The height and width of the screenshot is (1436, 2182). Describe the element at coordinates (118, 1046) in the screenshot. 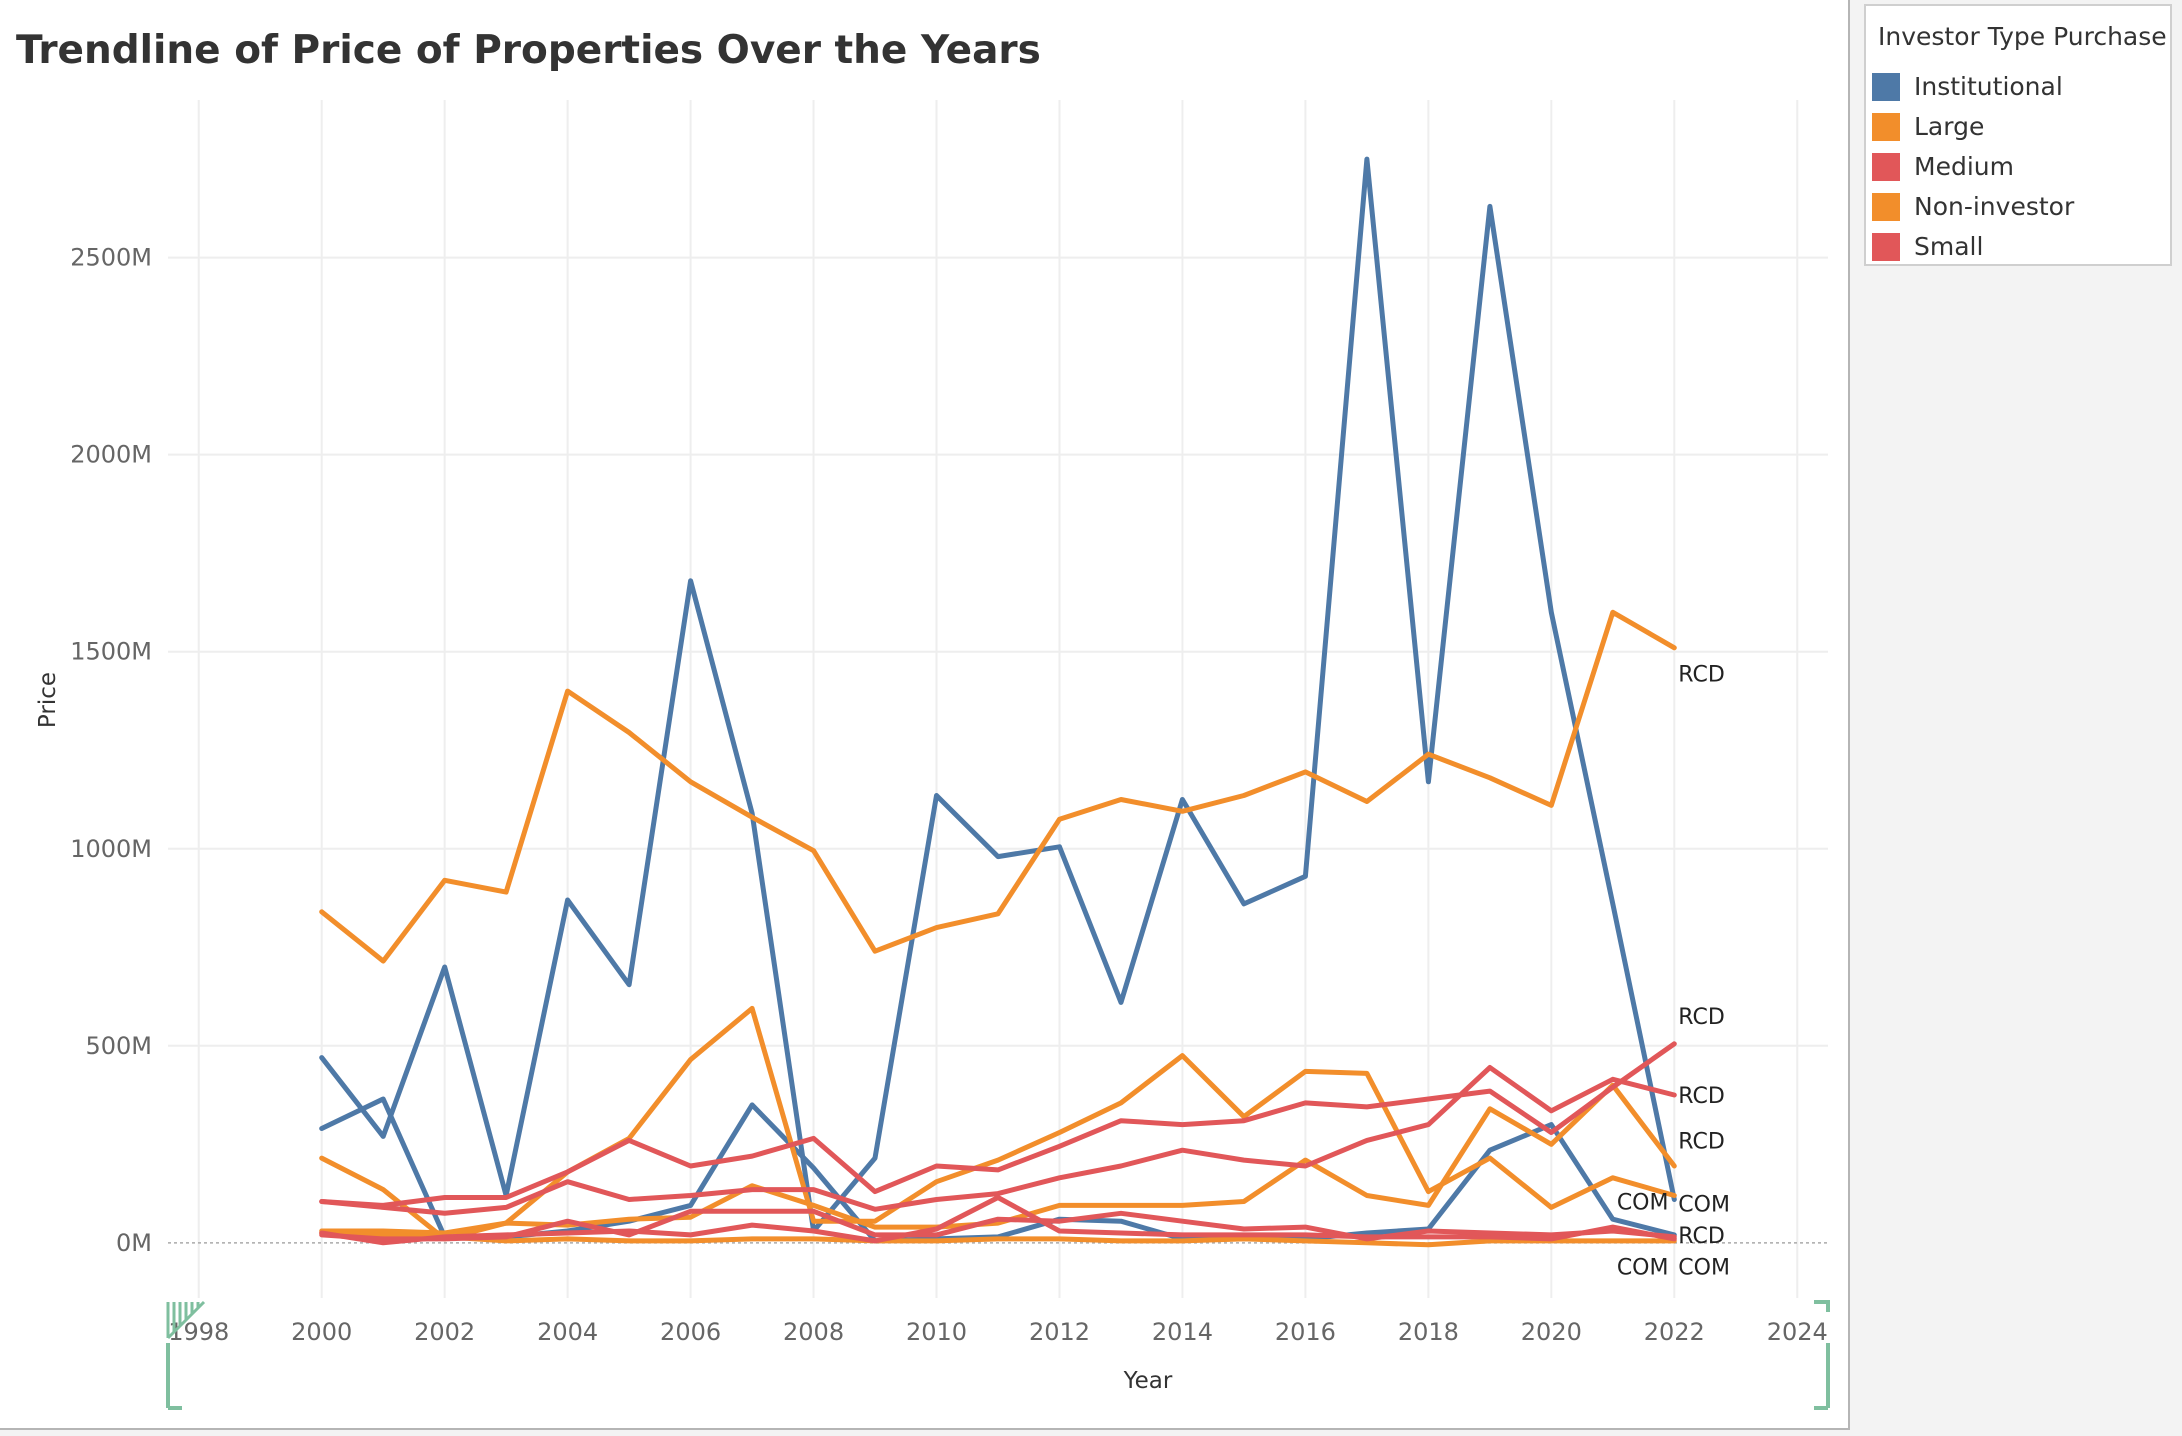

I see `y-tick-label: 500M` at that location.